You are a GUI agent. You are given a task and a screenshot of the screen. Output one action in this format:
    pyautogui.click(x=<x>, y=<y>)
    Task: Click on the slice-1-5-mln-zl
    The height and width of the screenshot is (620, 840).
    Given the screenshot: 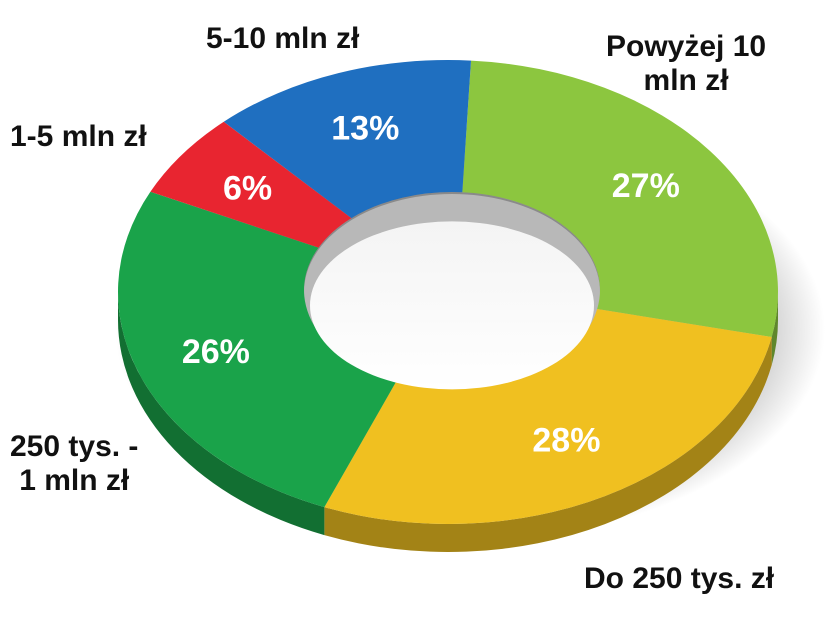 What is the action you would take?
    pyautogui.click(x=251, y=184)
    